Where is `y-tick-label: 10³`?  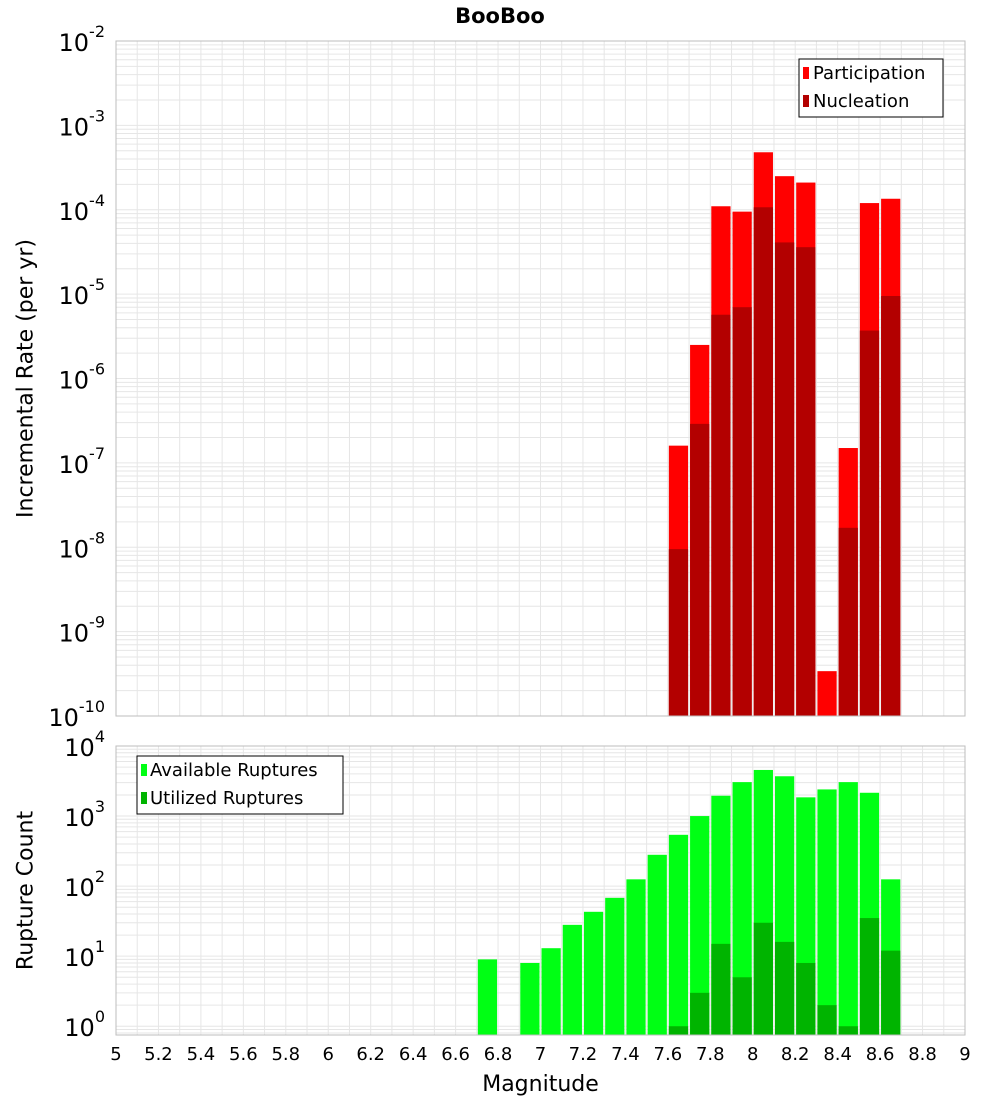 y-tick-label: 10³ is located at coordinates (84, 814).